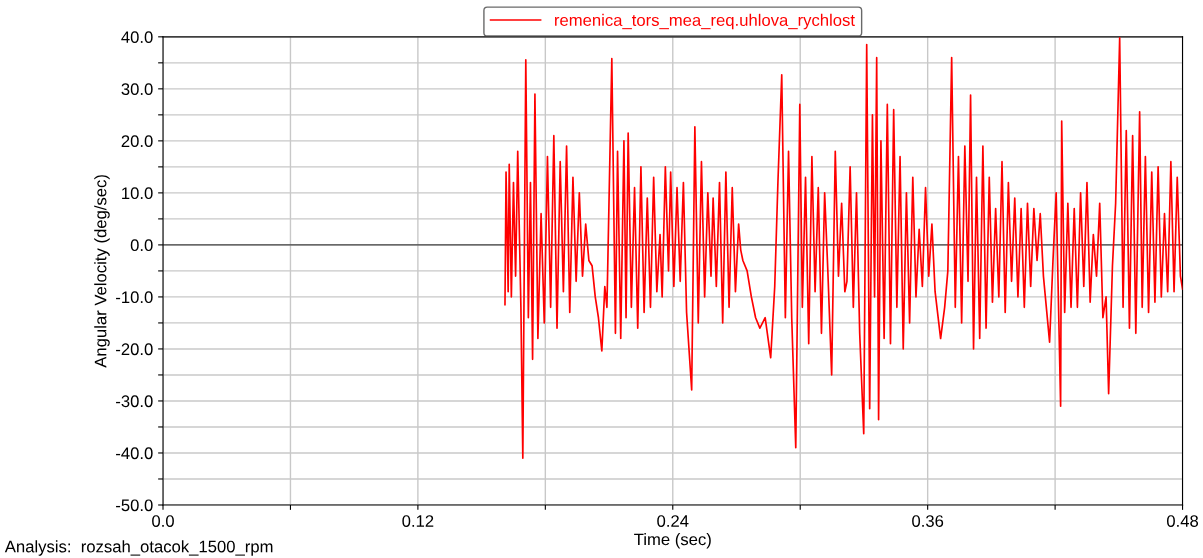 The width and height of the screenshot is (1203, 558). Describe the element at coordinates (134, 453) in the screenshot. I see `y-tick-label: -40.0` at that location.